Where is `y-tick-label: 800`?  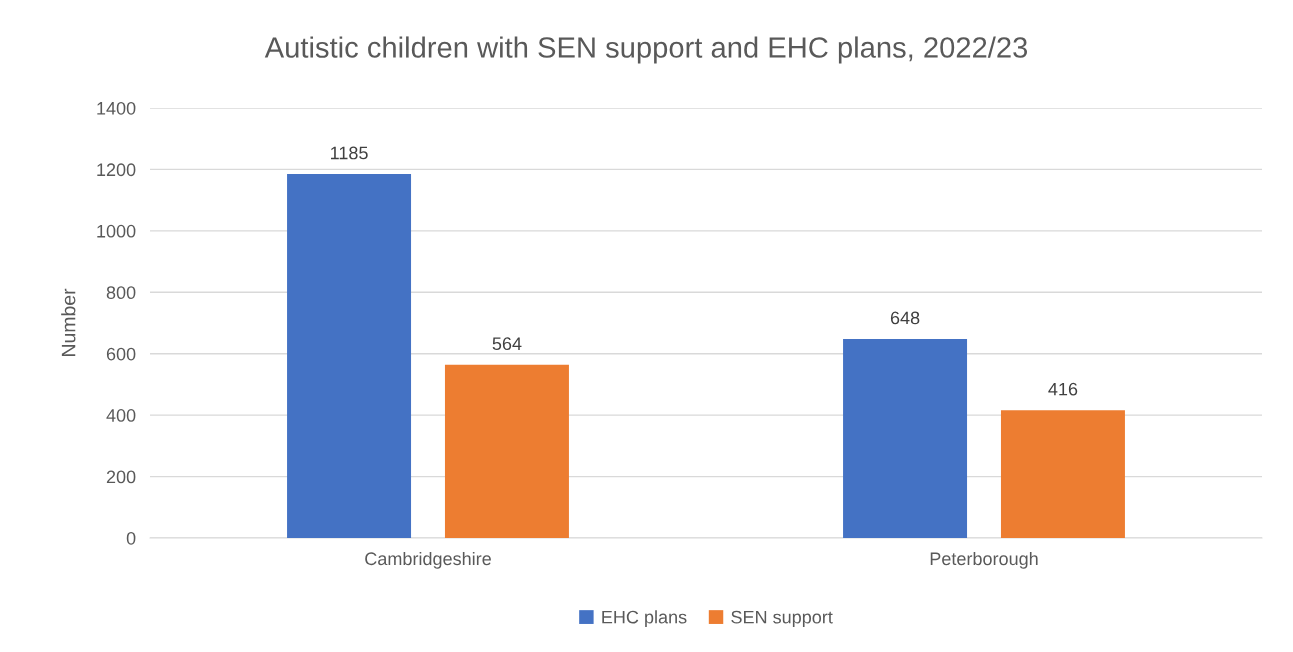 y-tick-label: 800 is located at coordinates (121, 293).